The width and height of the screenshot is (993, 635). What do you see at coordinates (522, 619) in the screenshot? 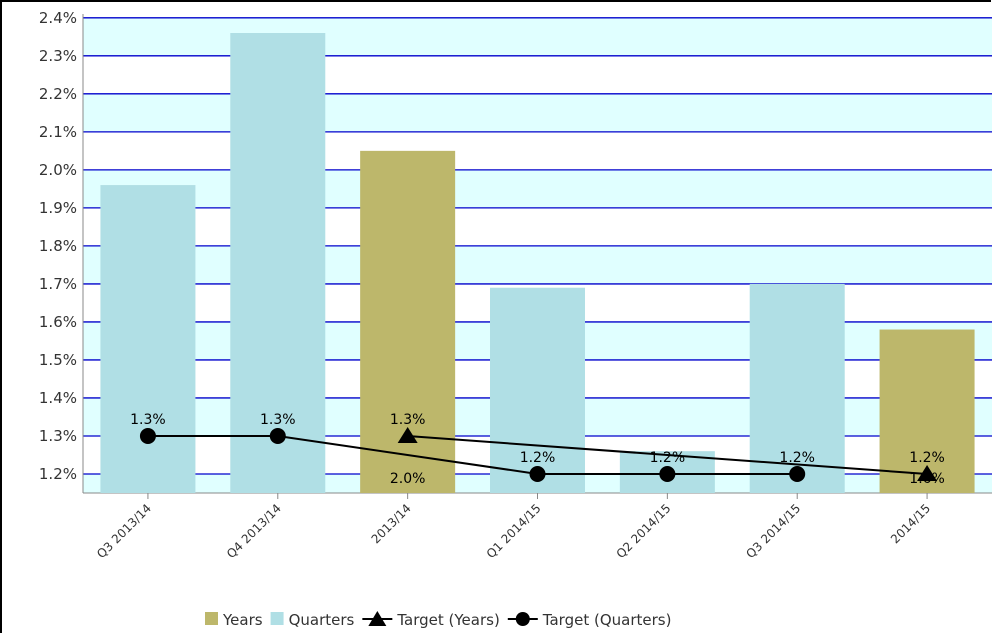
I see `legend-marker-circle` at bounding box center [522, 619].